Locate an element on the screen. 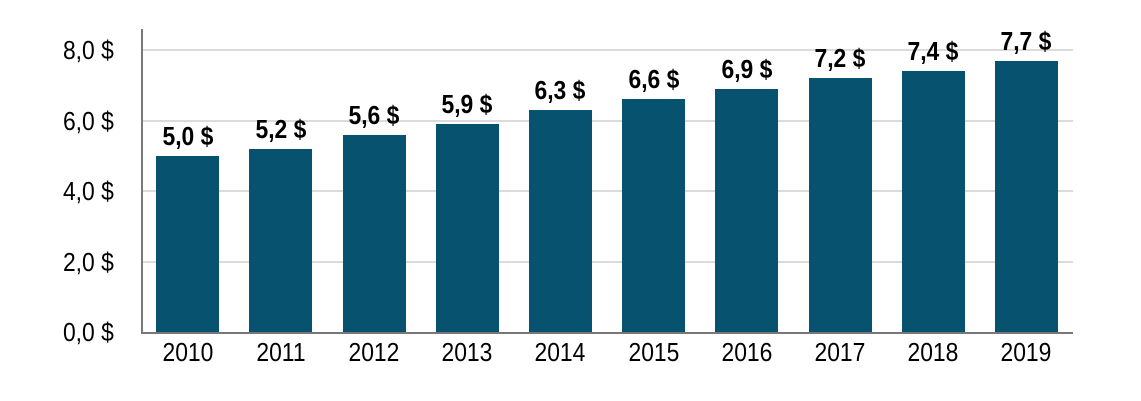 The image size is (1141, 401). x-tick-label-text: 2010 is located at coordinates (188, 352).